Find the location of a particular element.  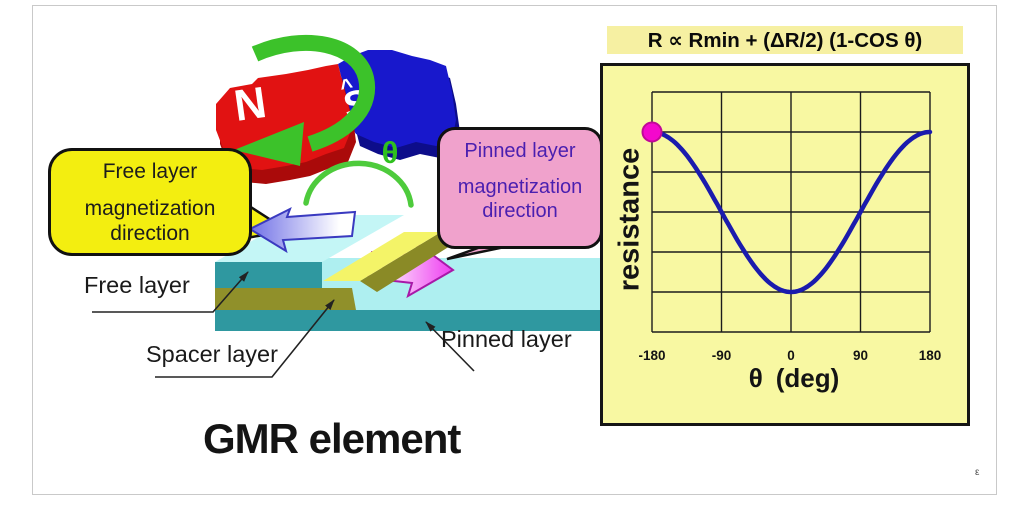

leader-lines is located at coordinates (283, 324).